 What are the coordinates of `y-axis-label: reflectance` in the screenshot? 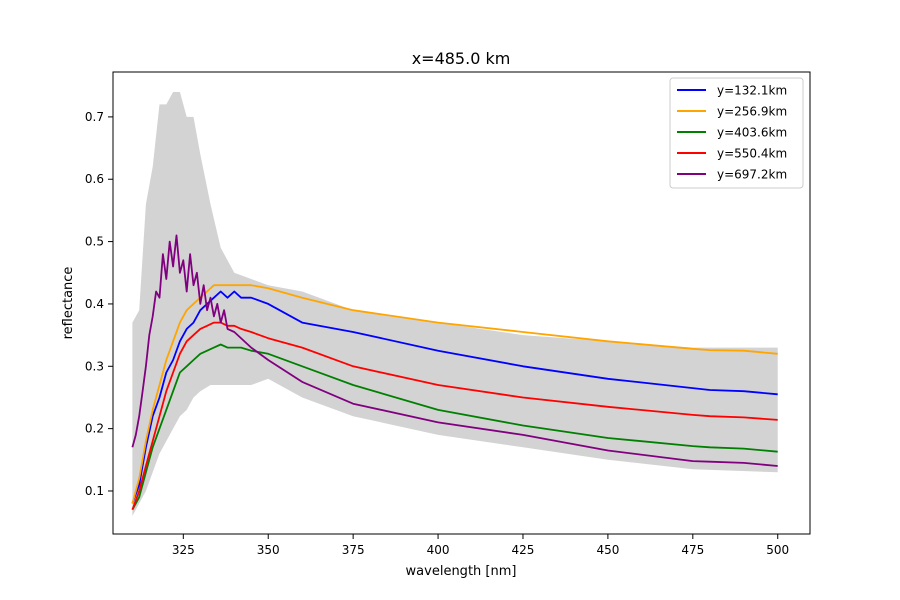 It's located at (68, 303).